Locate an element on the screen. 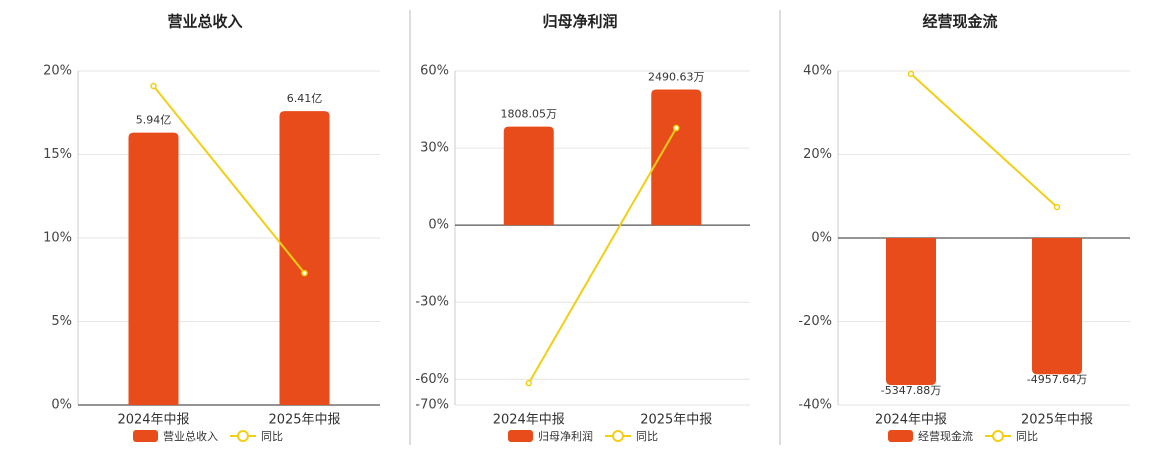  bar-label: 2490.63万 is located at coordinates (676, 76).